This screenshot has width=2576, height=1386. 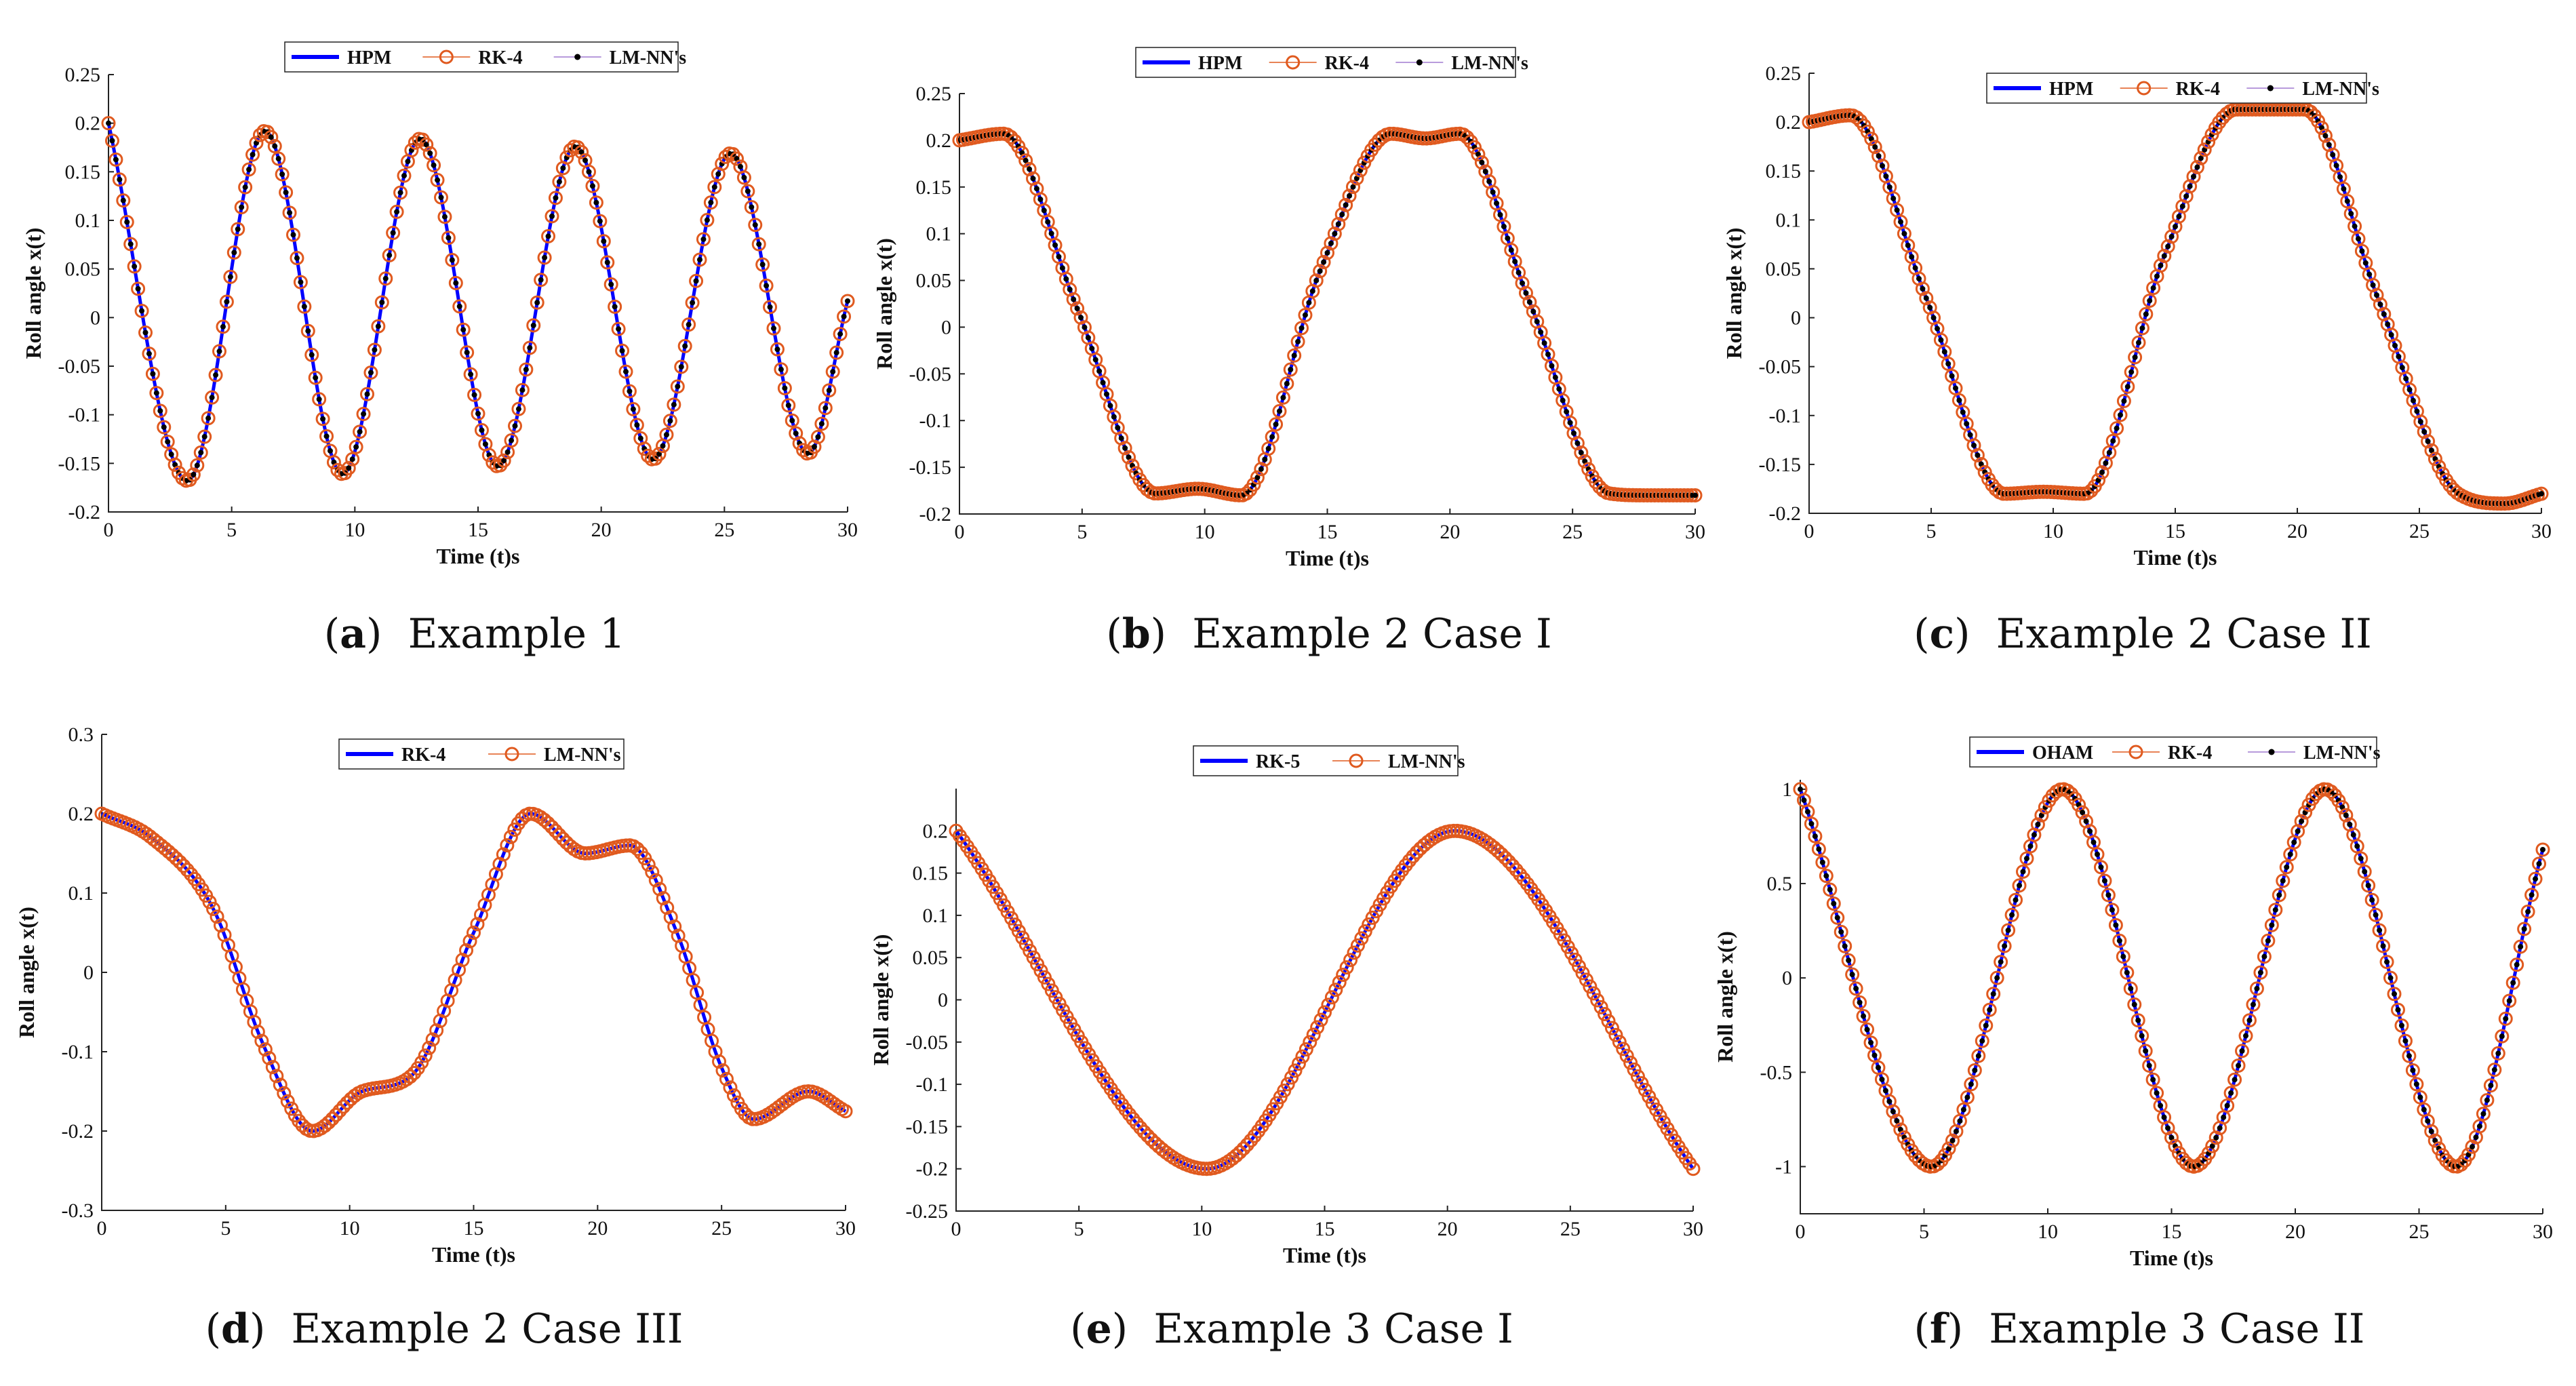 I want to click on legend-label: HPM, so click(x=1220, y=63).